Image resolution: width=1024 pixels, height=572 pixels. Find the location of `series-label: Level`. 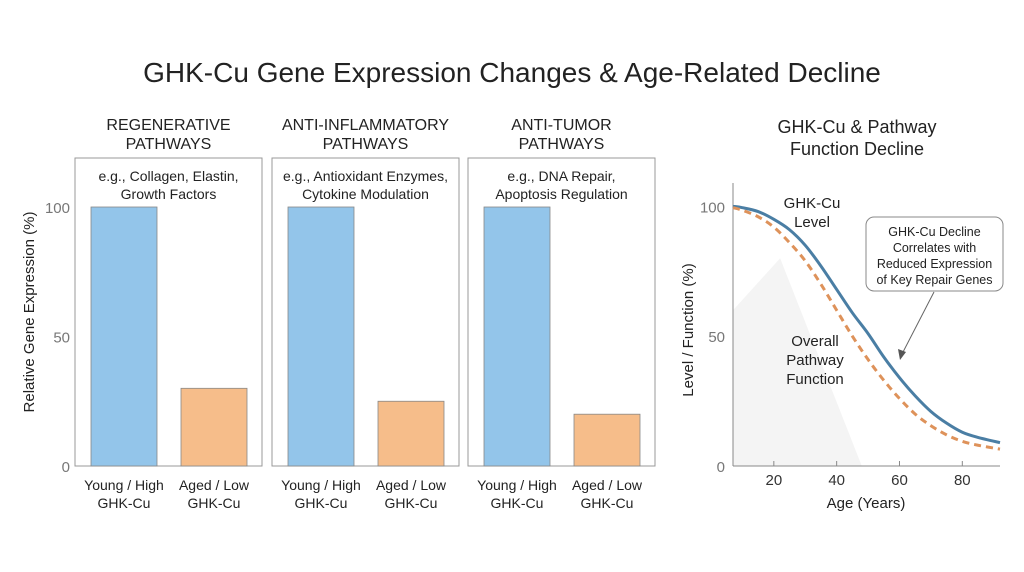

series-label: Level is located at coordinates (812, 222).